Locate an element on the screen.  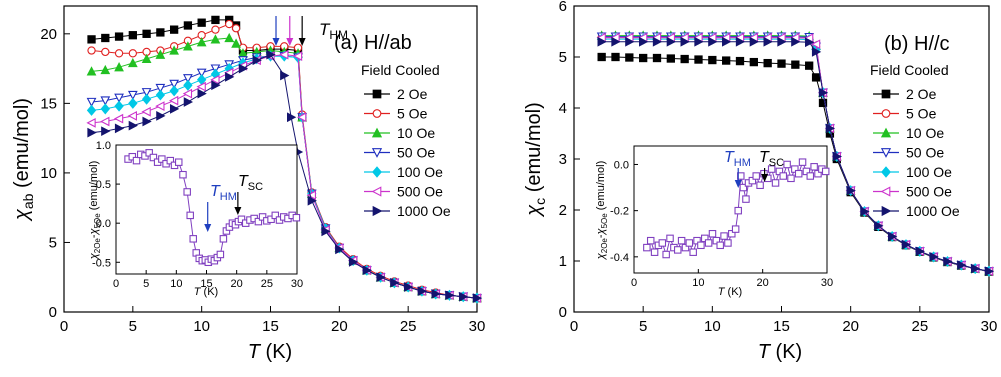
y-tick-label: 2 is located at coordinates (563, 210).